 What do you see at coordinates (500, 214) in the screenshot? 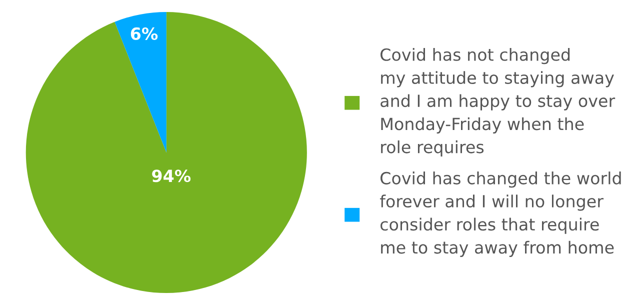
I see `legend-label: Covid has changed the world forever and I will no longer consider roles that require me to stay away from home` at bounding box center [500, 214].